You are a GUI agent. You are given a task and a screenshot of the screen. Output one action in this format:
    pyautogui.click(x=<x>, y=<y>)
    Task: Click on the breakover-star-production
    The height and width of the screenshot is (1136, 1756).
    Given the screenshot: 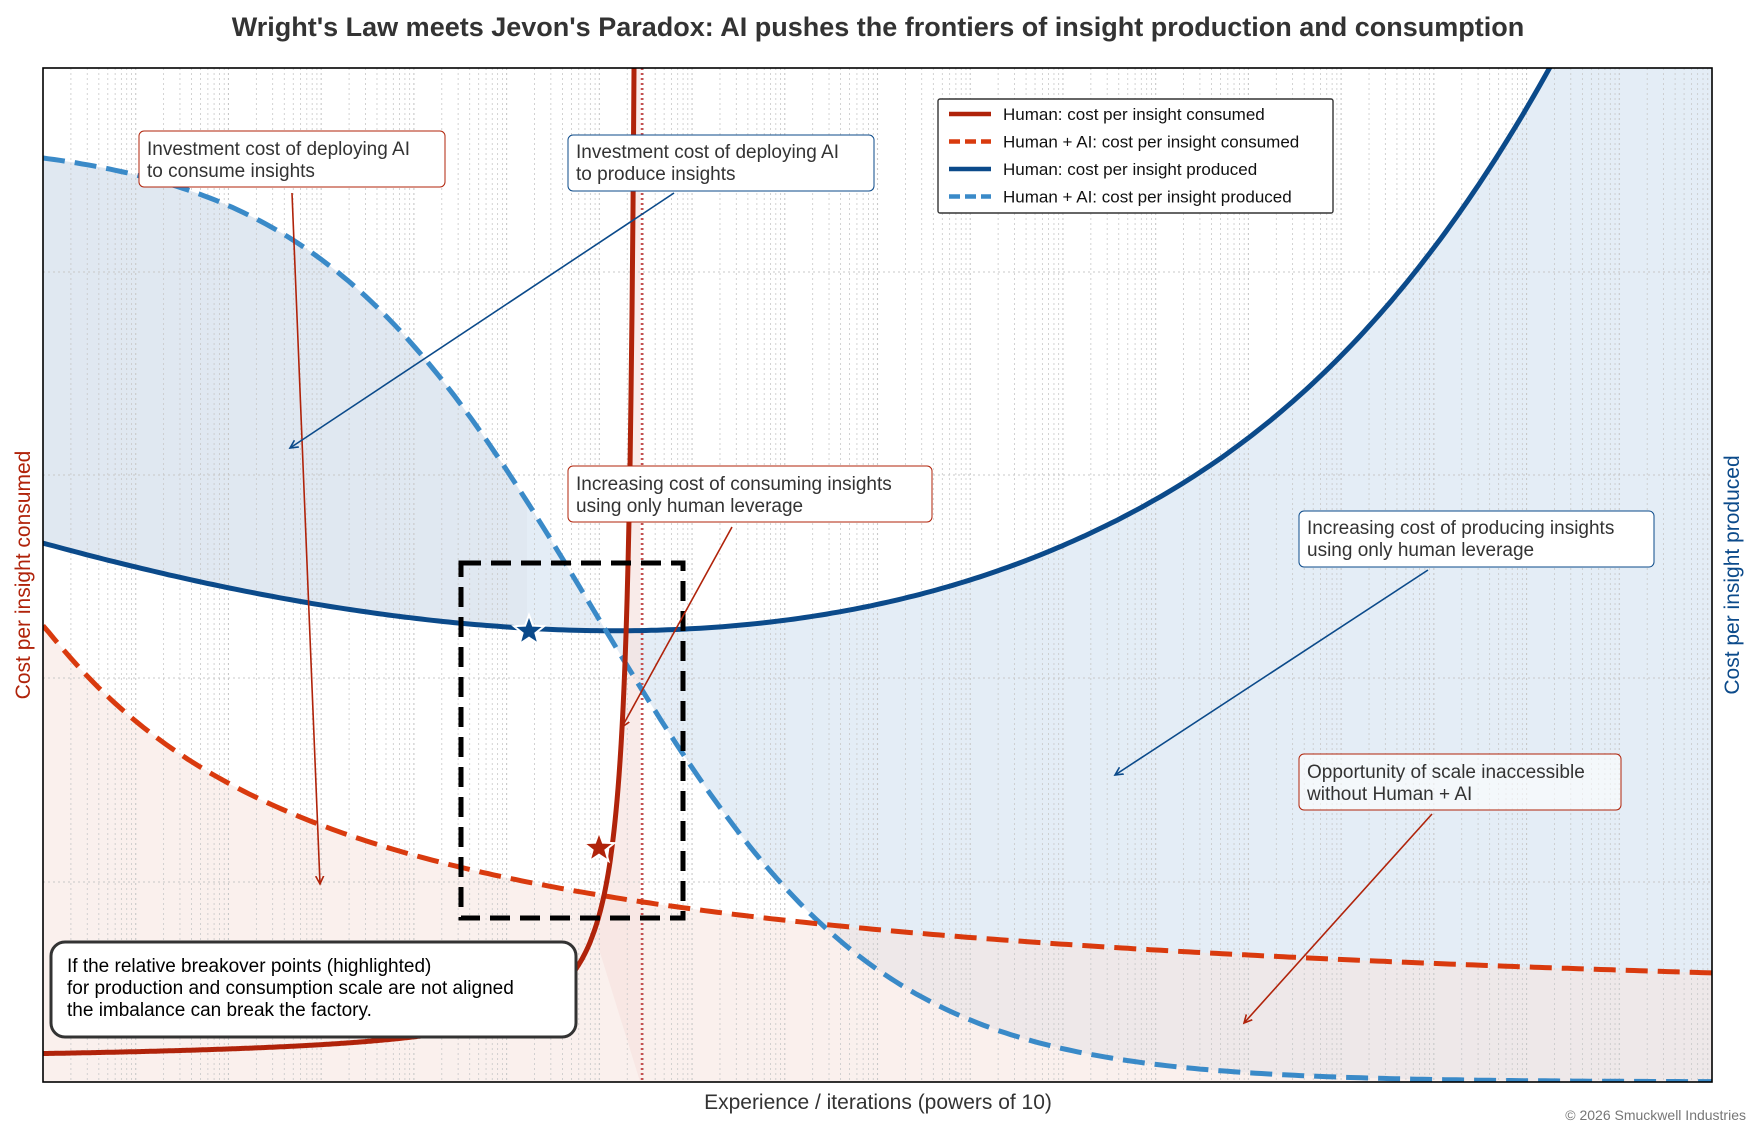 What is the action you would take?
    pyautogui.click(x=529, y=629)
    